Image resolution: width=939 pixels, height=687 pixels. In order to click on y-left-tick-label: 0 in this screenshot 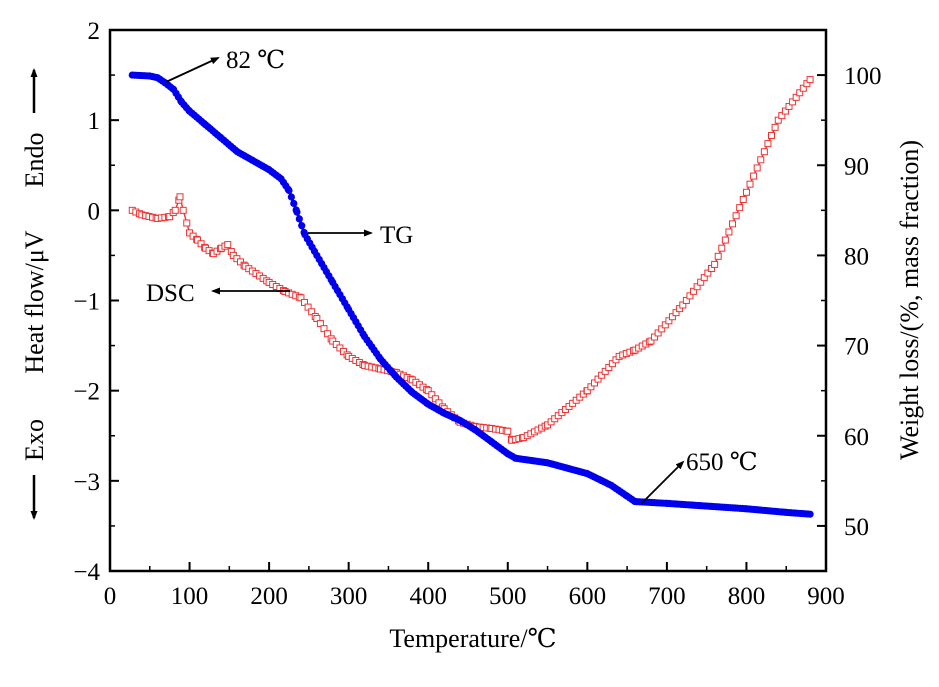, I will do `click(94, 211)`.